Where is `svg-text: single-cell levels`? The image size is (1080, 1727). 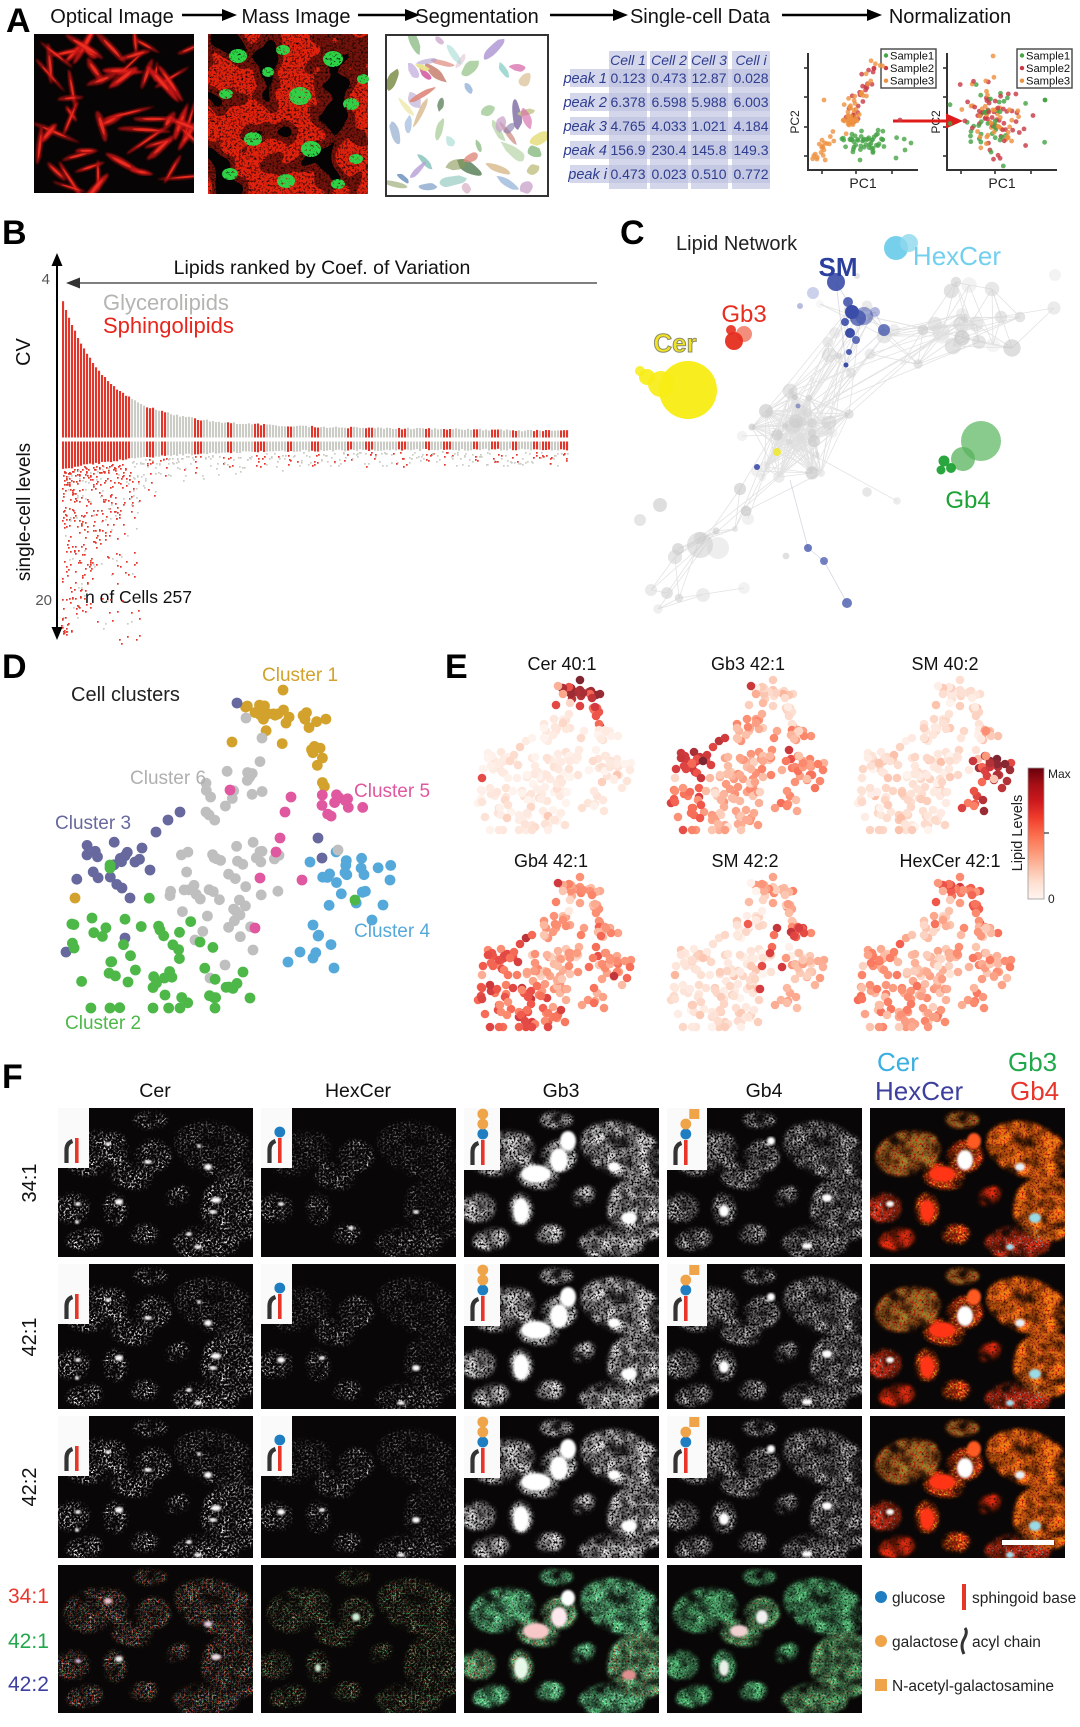
svg-text: single-cell levels is located at coordinates (24, 512).